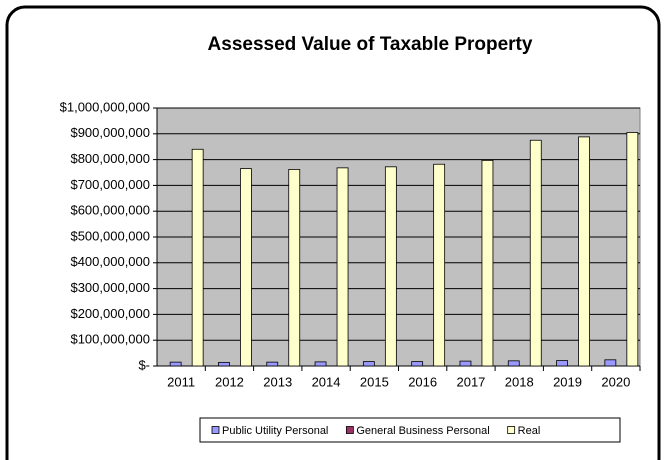  What do you see at coordinates (422, 381) in the screenshot?
I see `x-tick-label: 2016` at bounding box center [422, 381].